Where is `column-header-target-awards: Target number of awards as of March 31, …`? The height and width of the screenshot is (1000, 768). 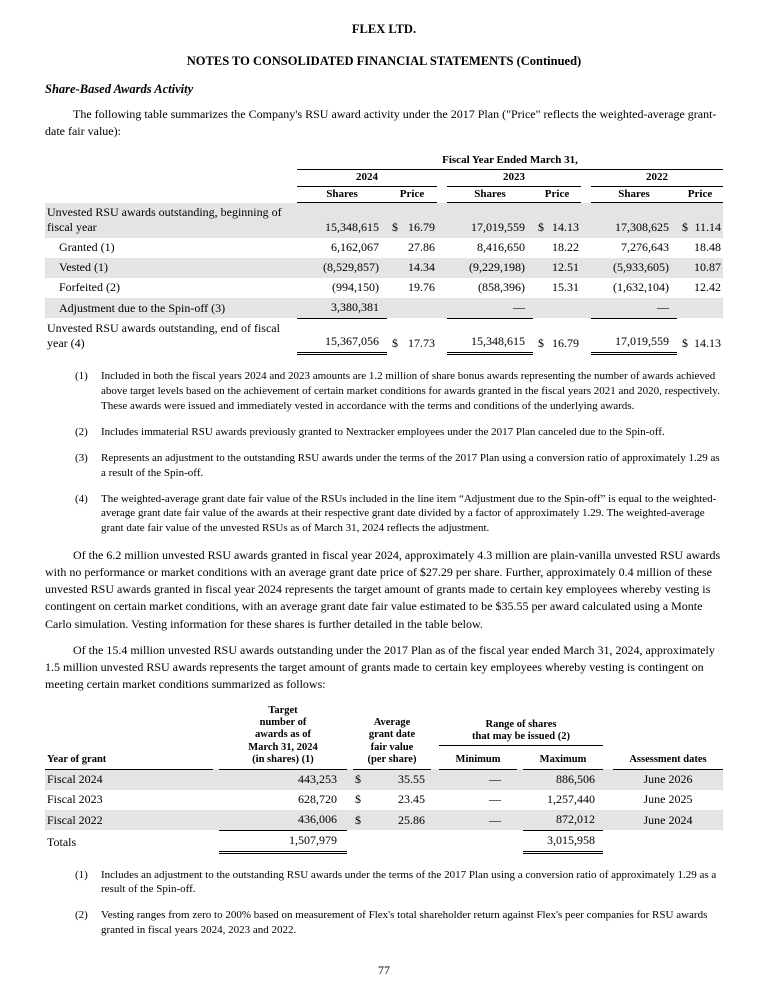
column-header-target-awards: Target number of awards as of March 31, … is located at coordinates (283, 737).